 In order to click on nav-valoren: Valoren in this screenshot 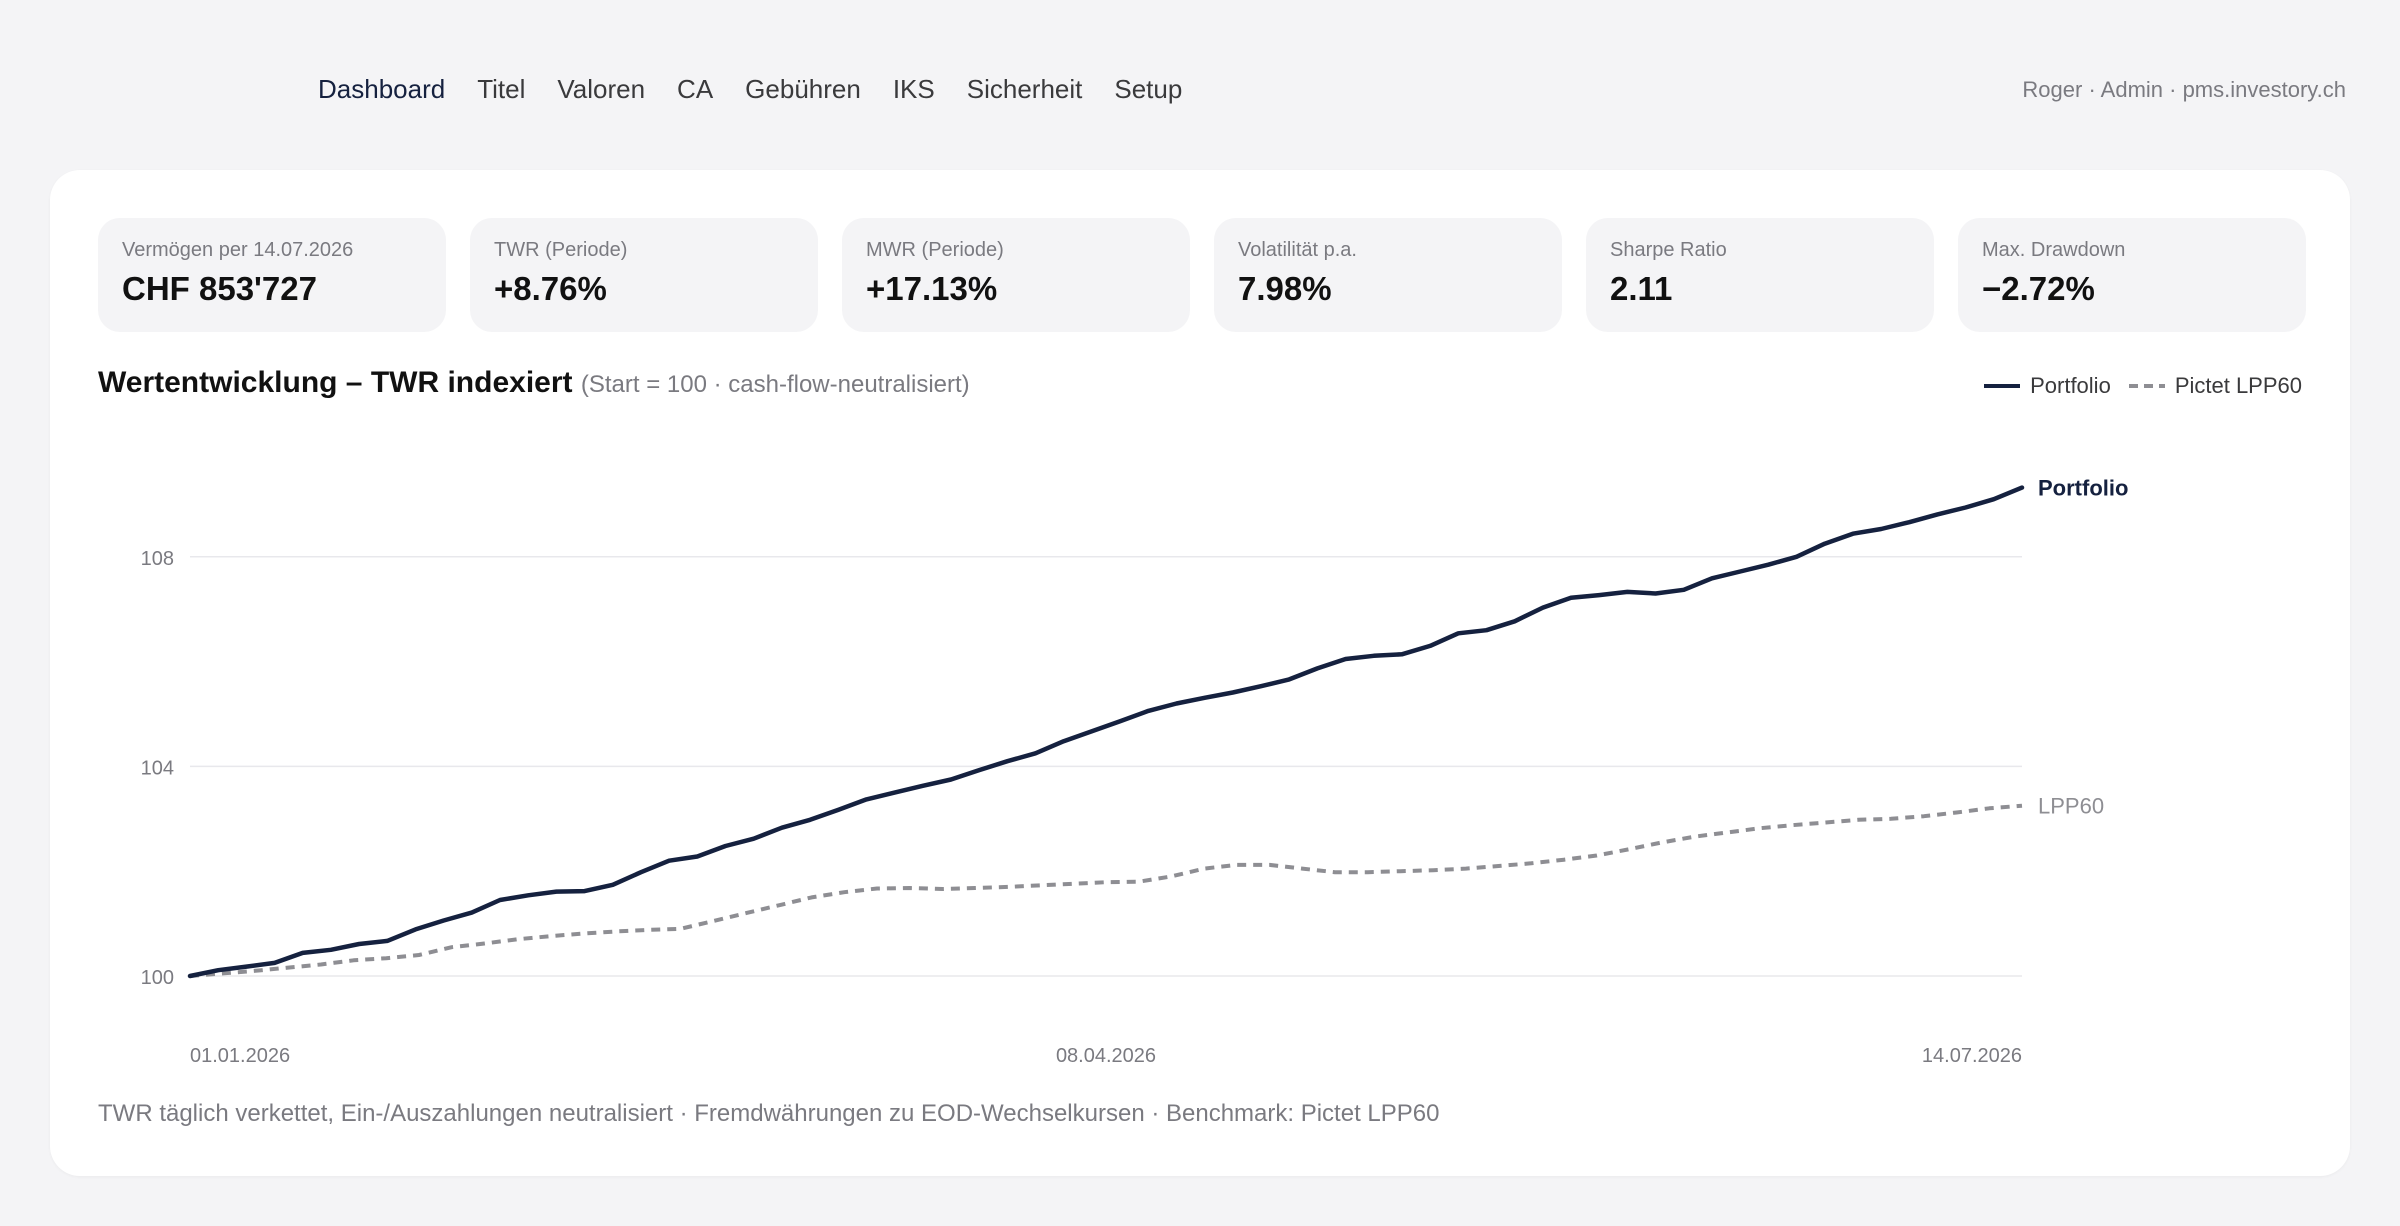, I will do `click(601, 89)`.